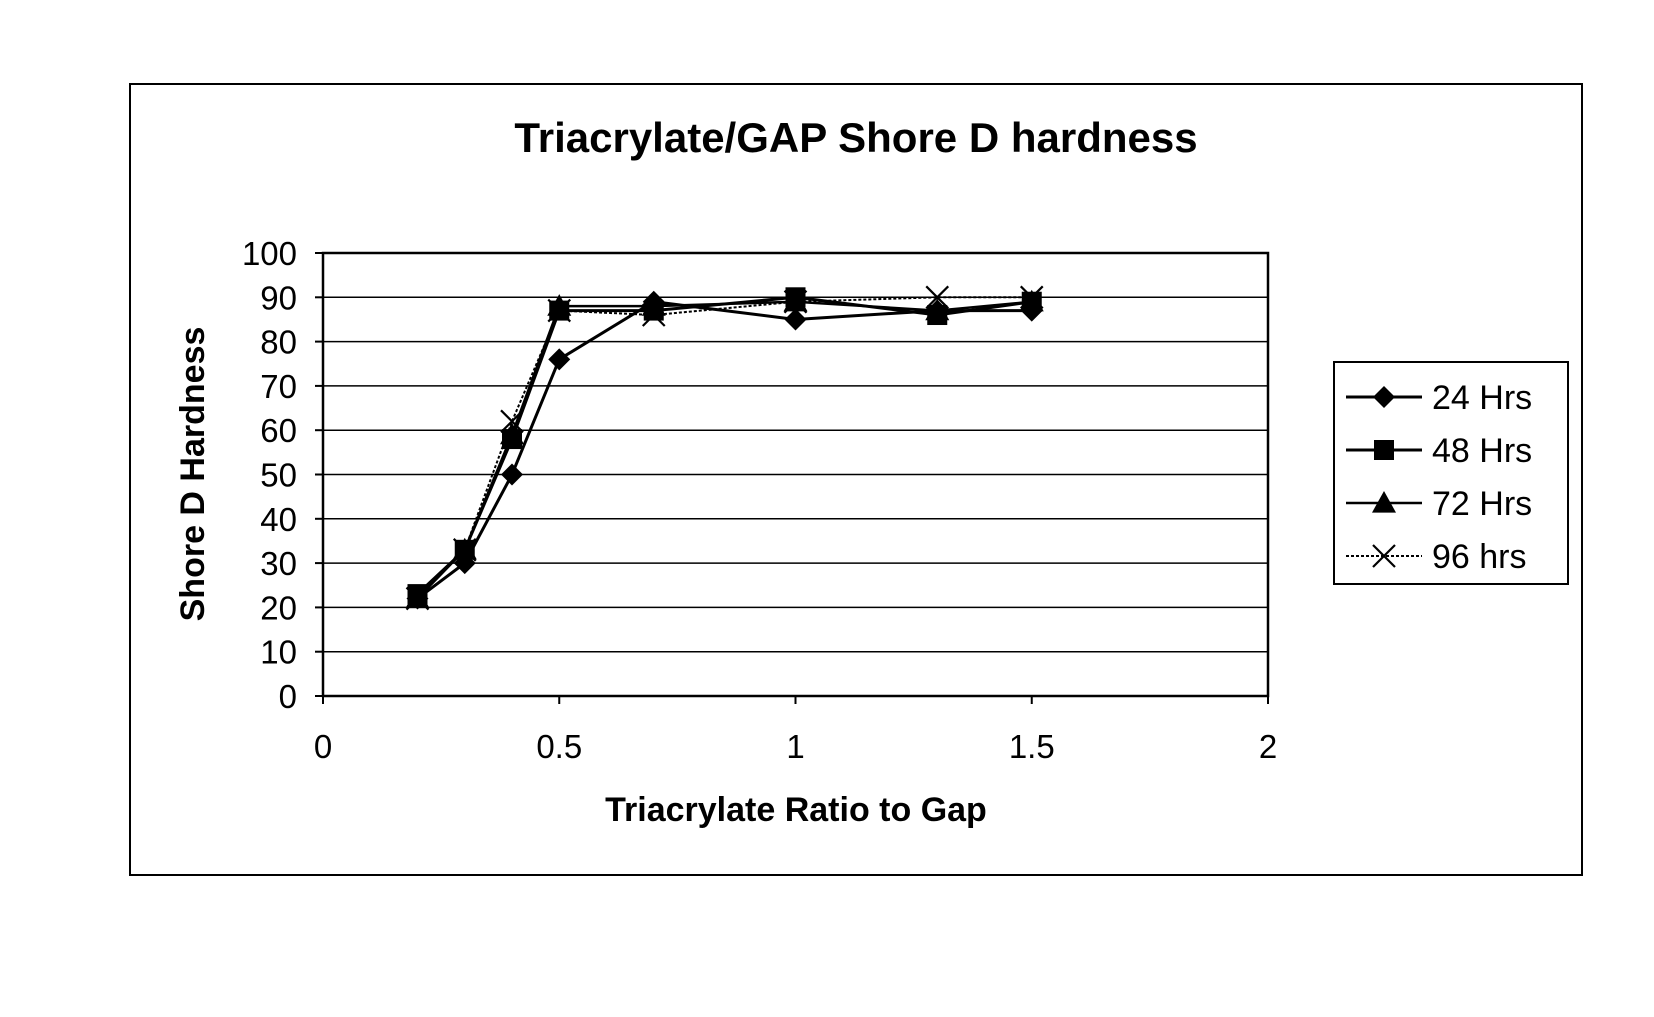 This screenshot has width=1654, height=1017. I want to click on x-tick-label: 0, so click(323, 746).